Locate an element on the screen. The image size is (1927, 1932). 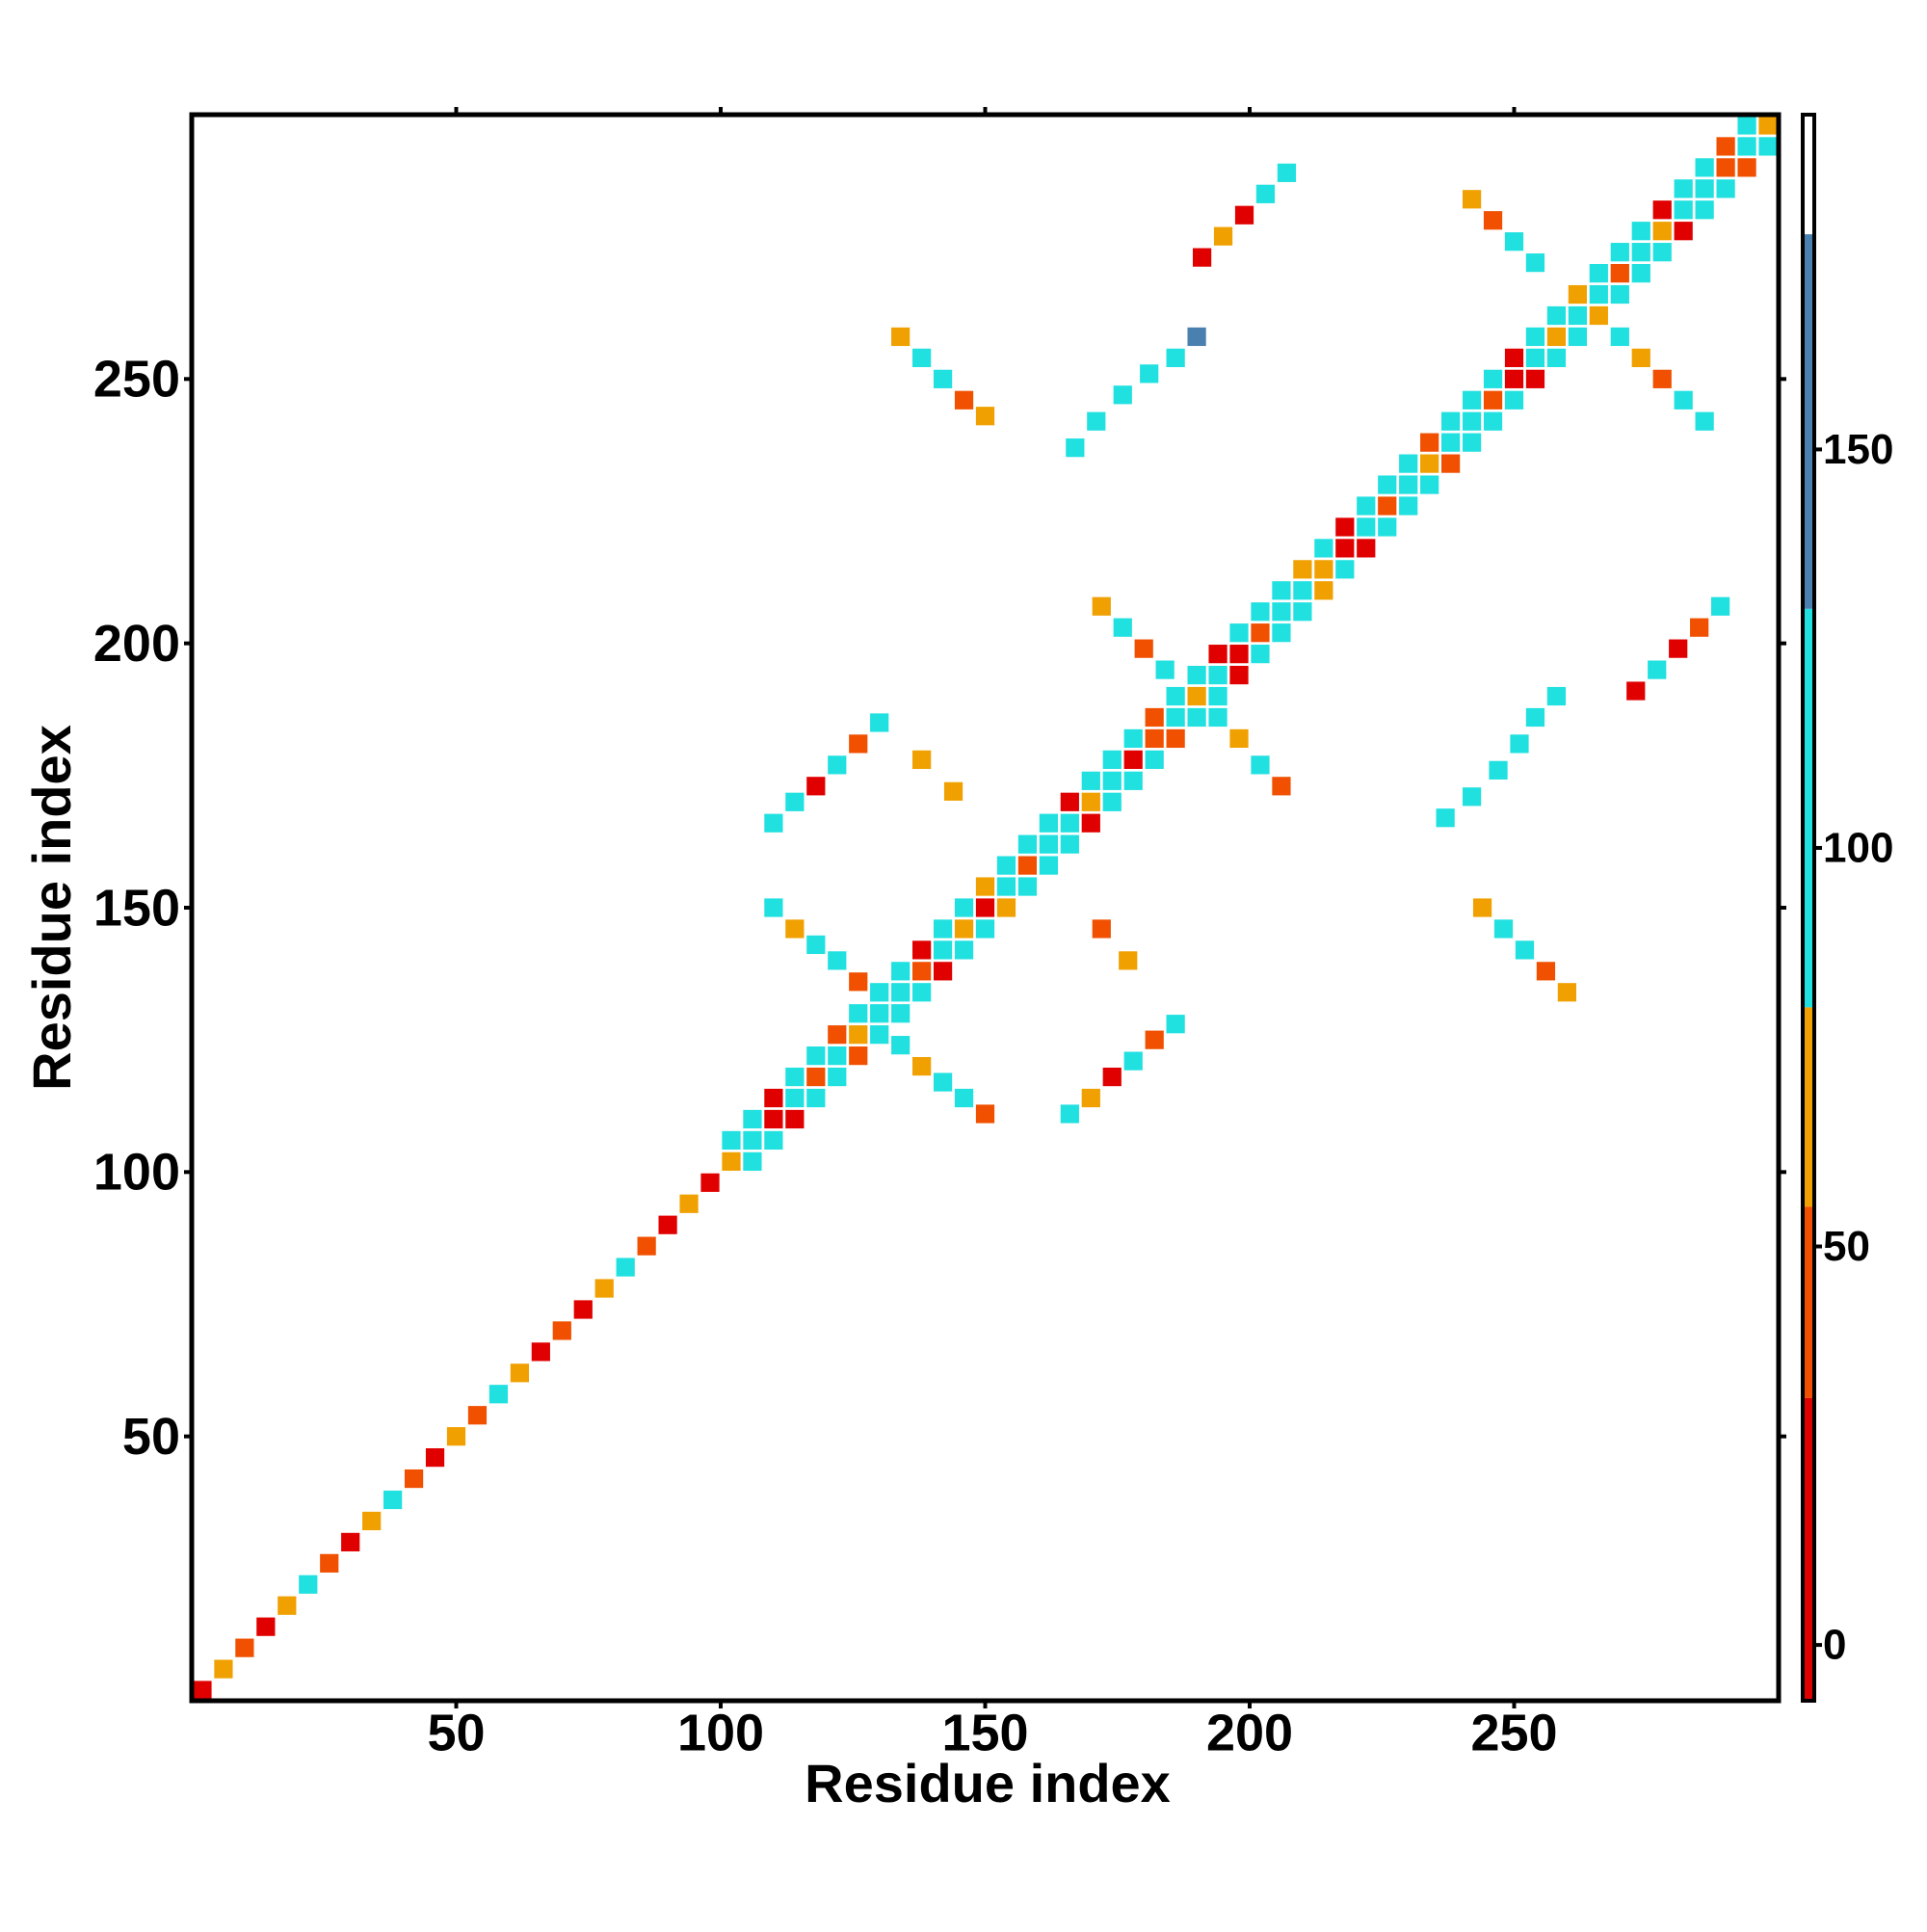
x-axis-label: Residue index is located at coordinates (988, 1783).